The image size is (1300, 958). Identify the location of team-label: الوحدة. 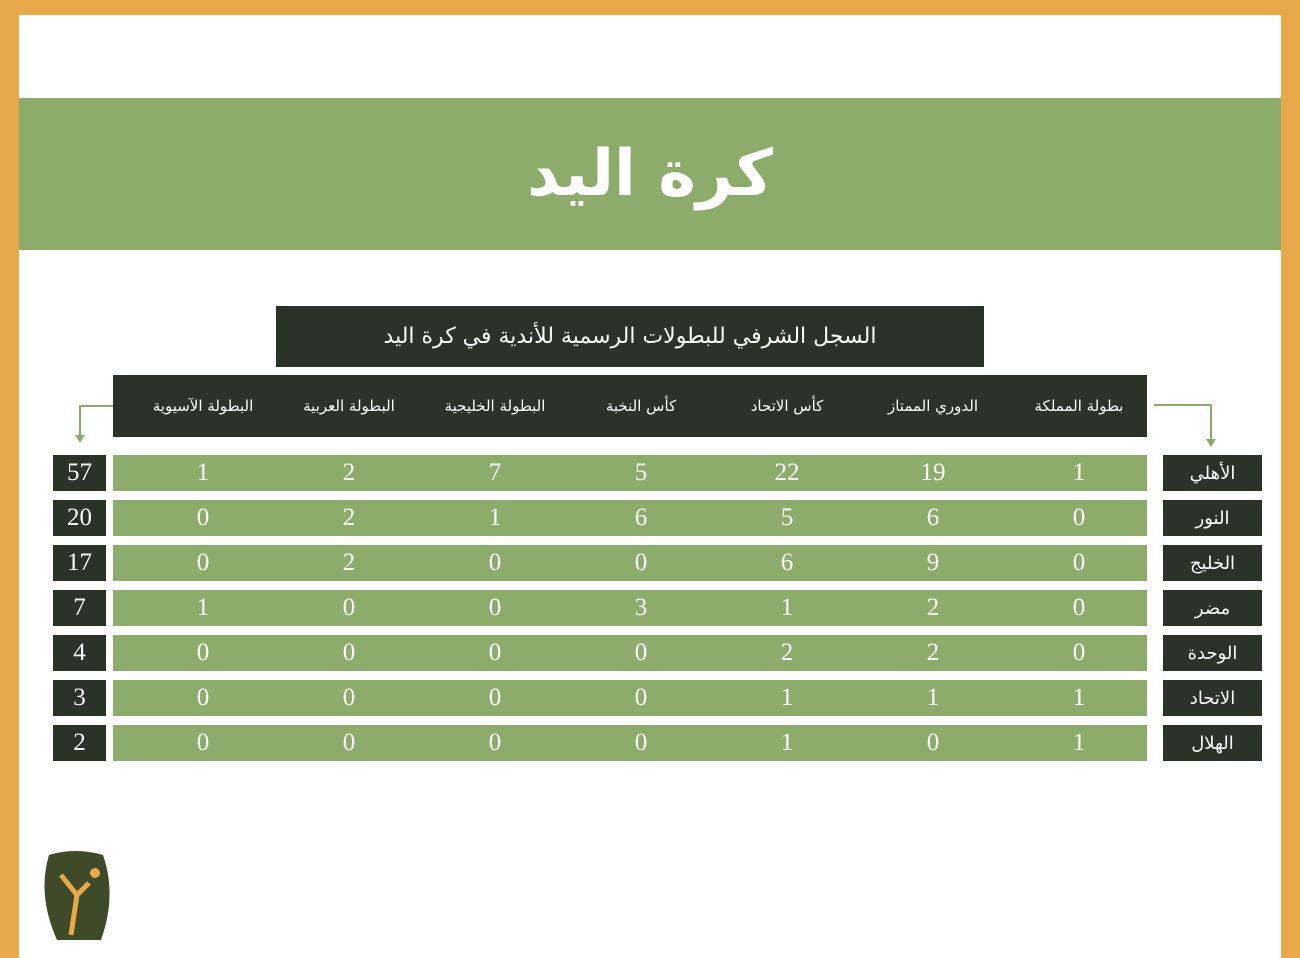
(1212, 653).